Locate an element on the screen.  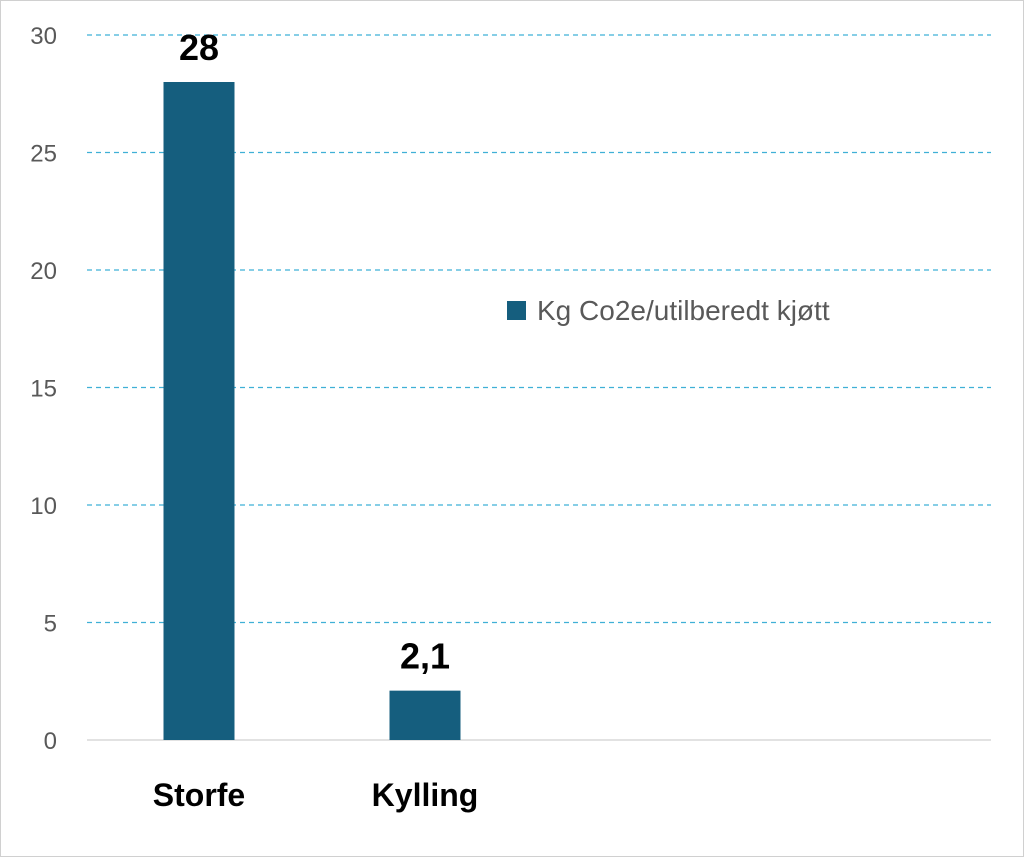
legend-swatch is located at coordinates (516, 310).